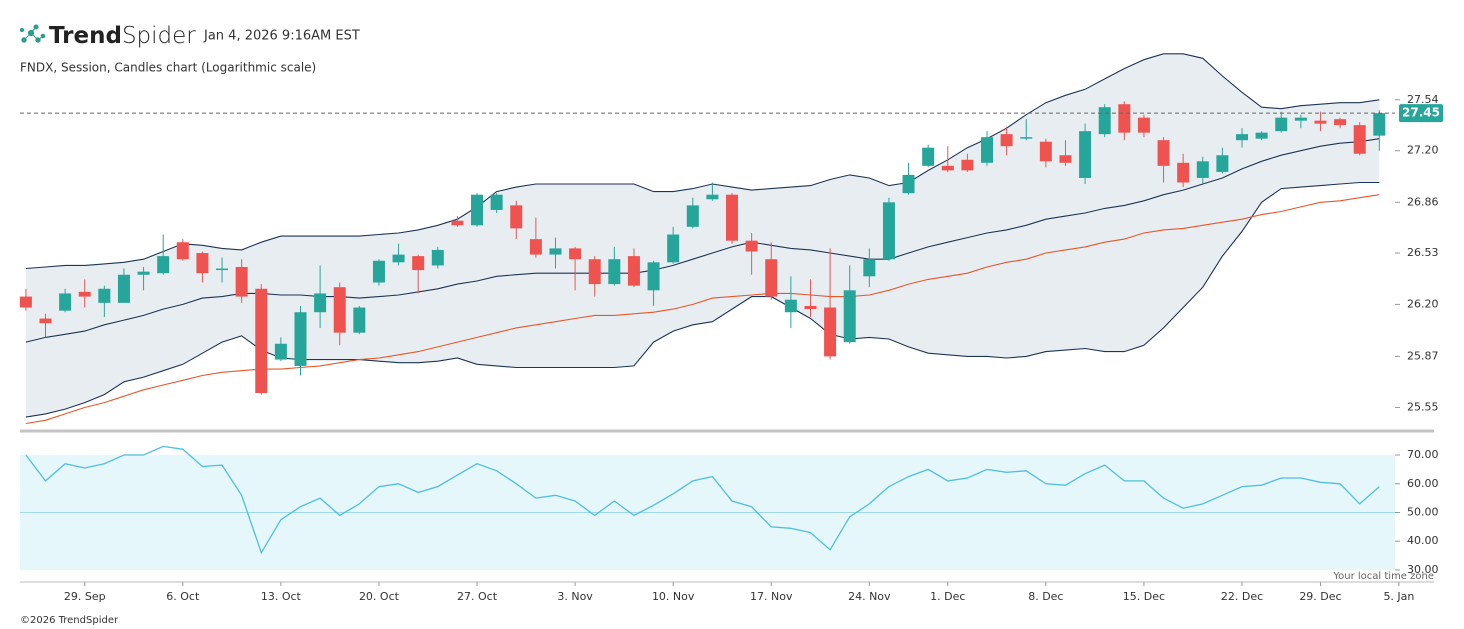  Describe the element at coordinates (1423, 201) in the screenshot. I see `y-tick-label: 26.86` at that location.